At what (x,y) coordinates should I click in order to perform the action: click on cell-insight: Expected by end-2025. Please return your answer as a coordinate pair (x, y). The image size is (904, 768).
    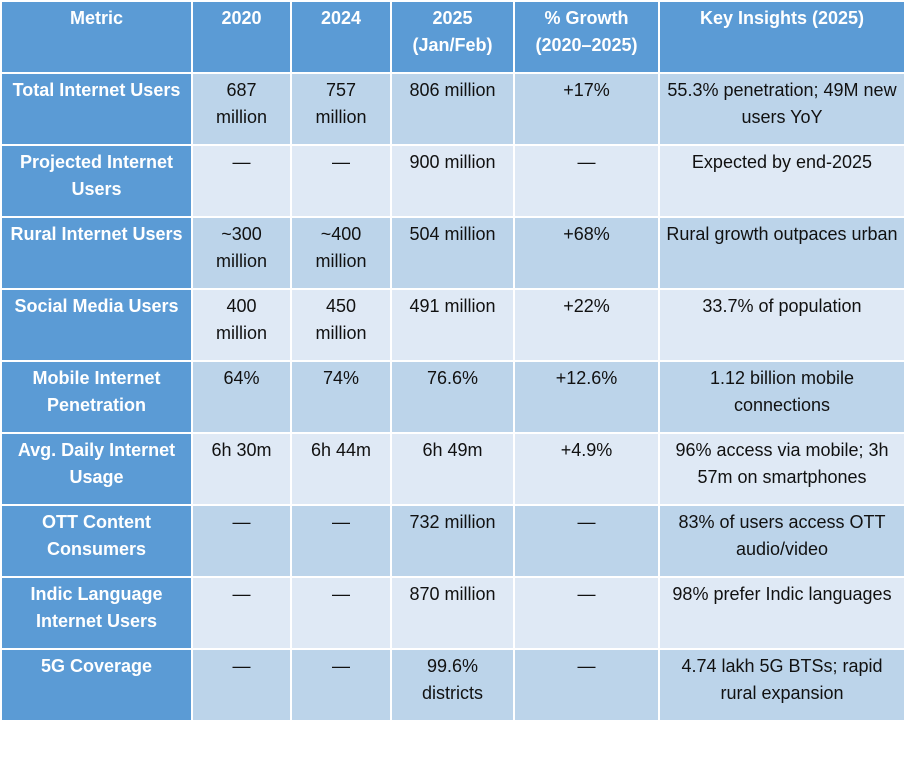
    Looking at the image, I should click on (781, 181).